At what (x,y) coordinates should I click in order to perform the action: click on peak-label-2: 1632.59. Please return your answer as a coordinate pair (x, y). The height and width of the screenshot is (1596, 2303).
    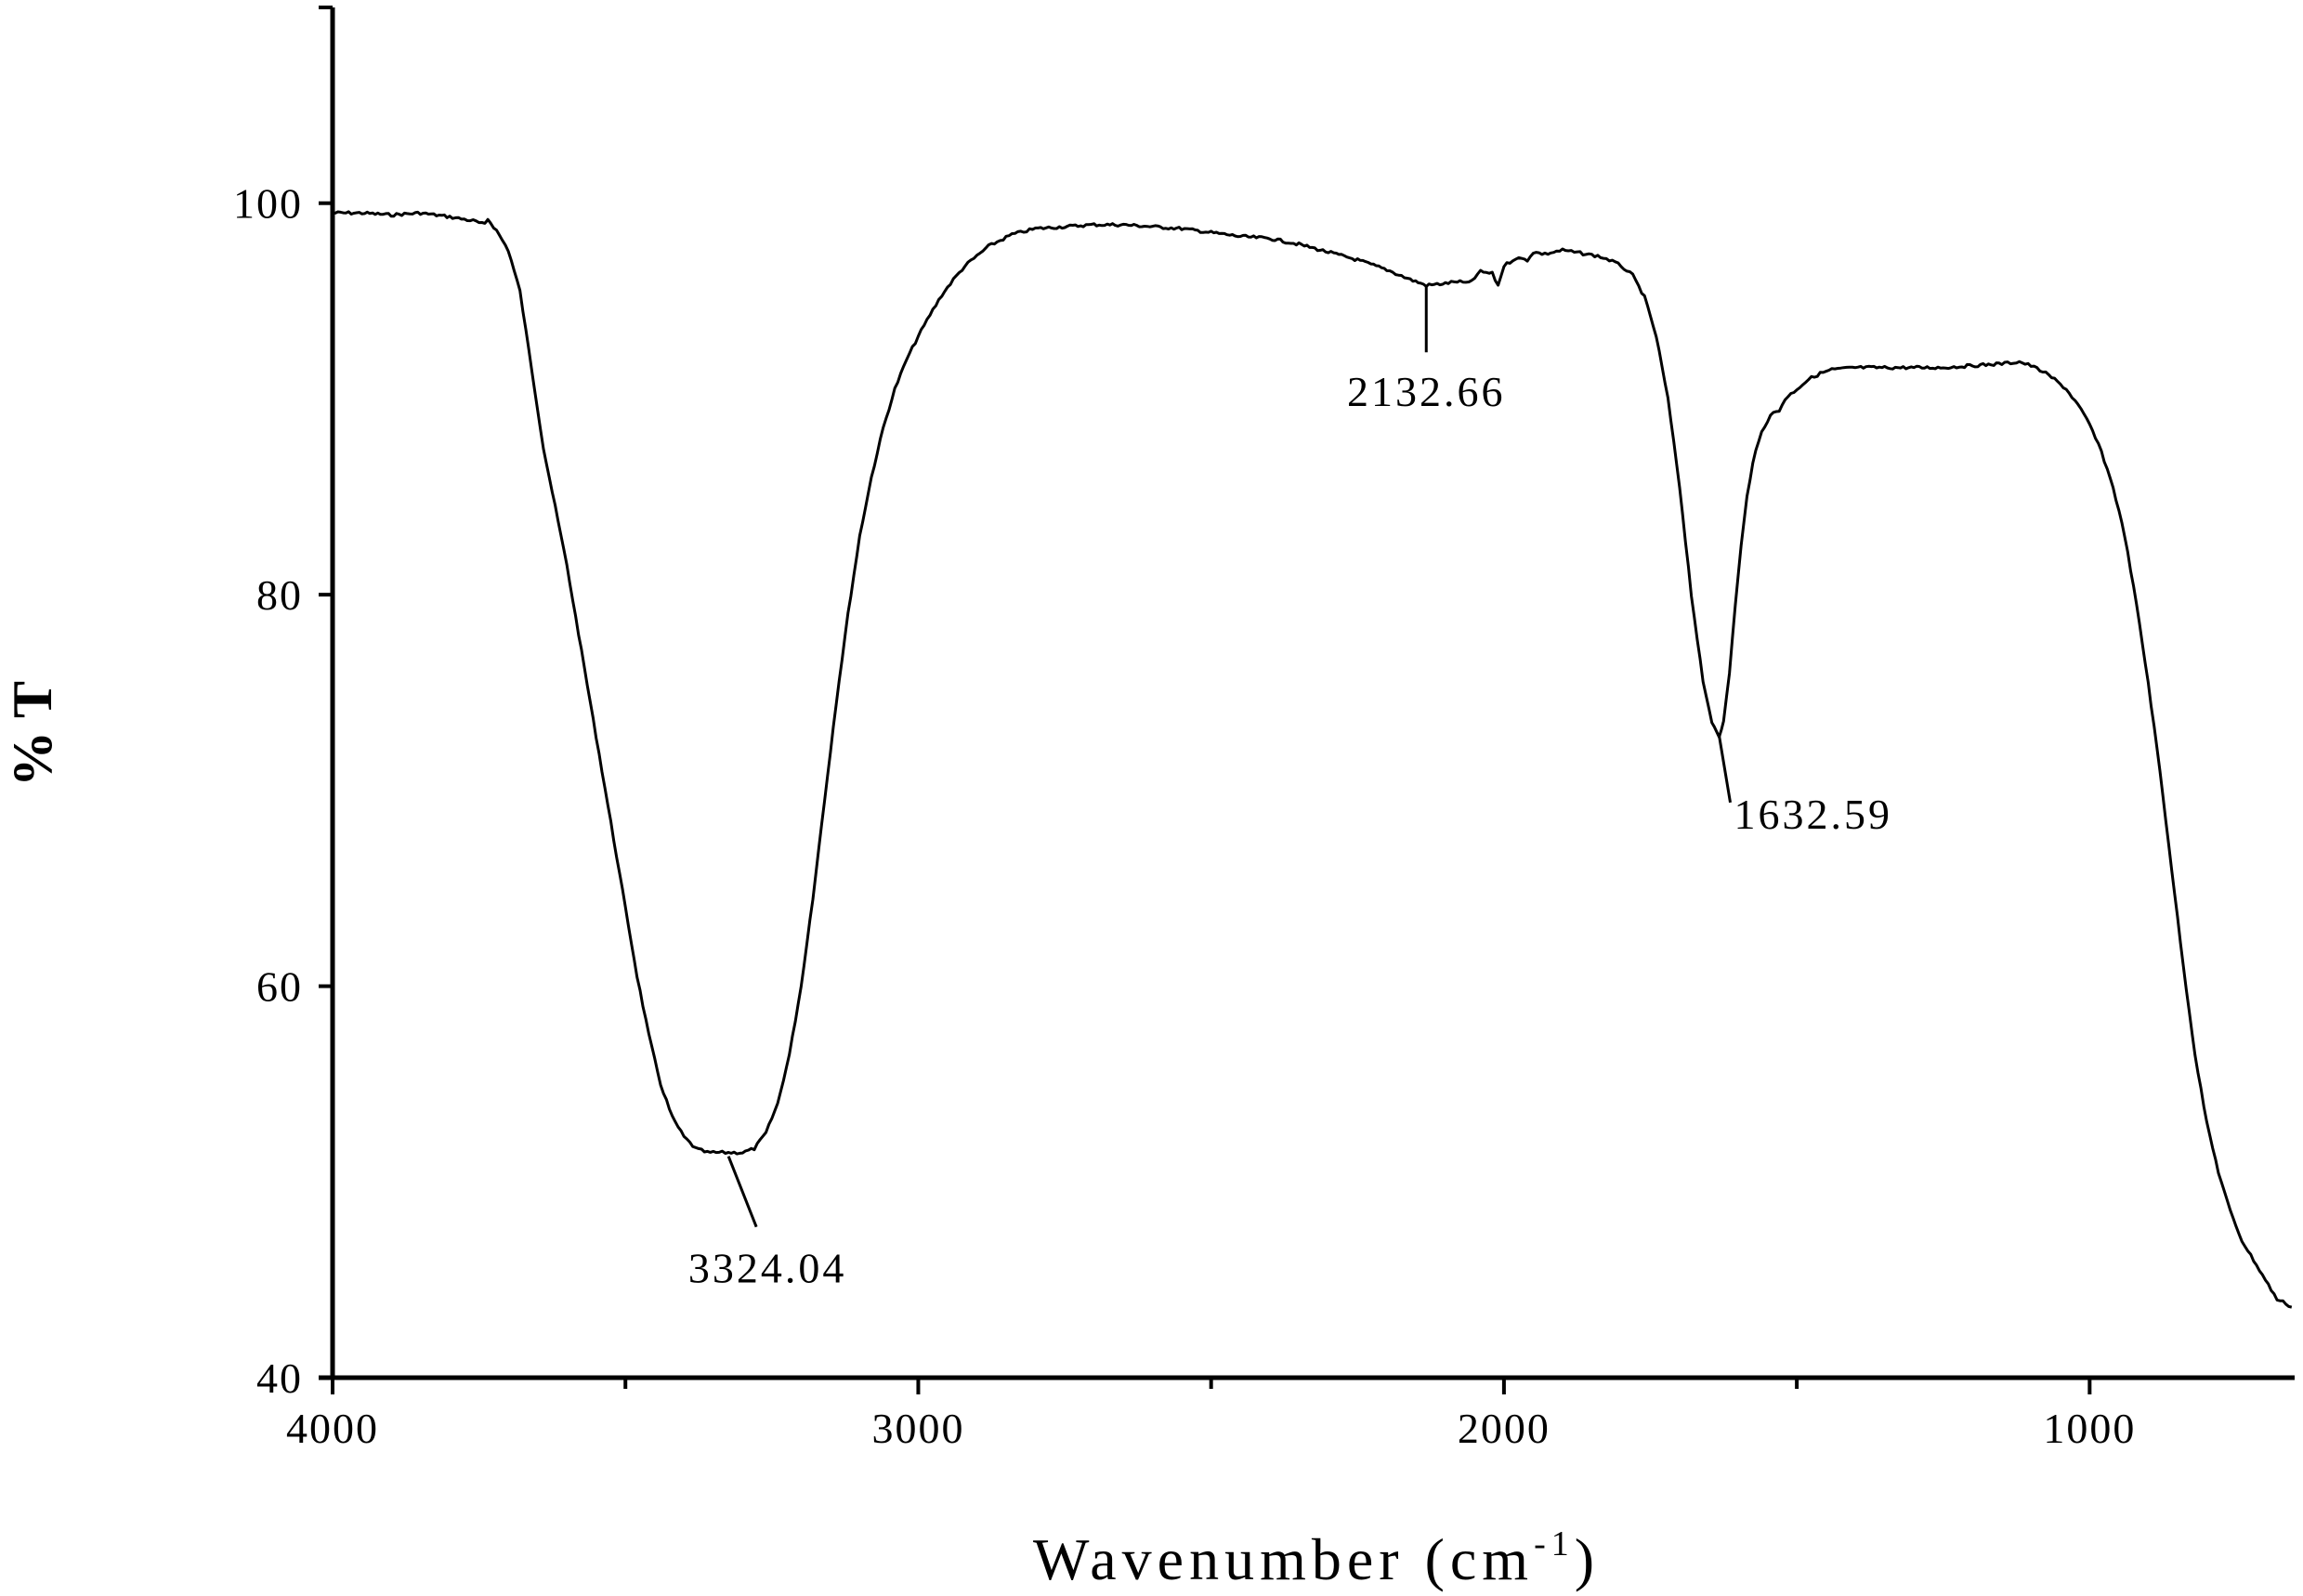
    Looking at the image, I should click on (1814, 814).